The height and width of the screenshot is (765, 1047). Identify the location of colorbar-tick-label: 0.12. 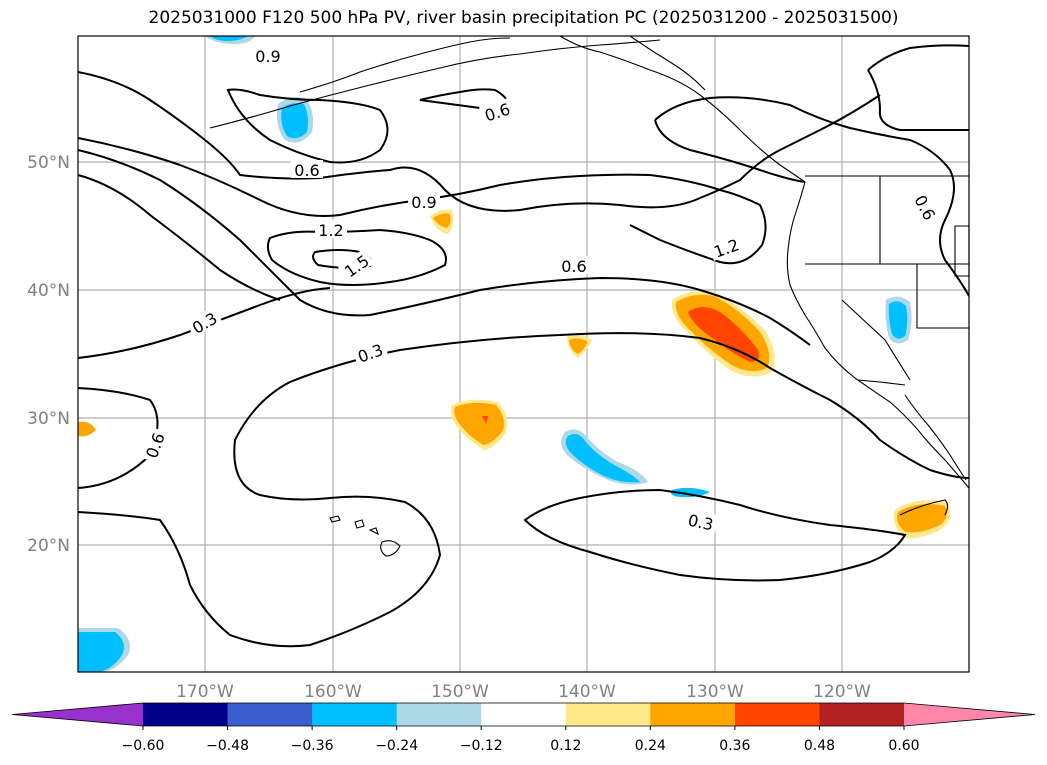
(565, 746).